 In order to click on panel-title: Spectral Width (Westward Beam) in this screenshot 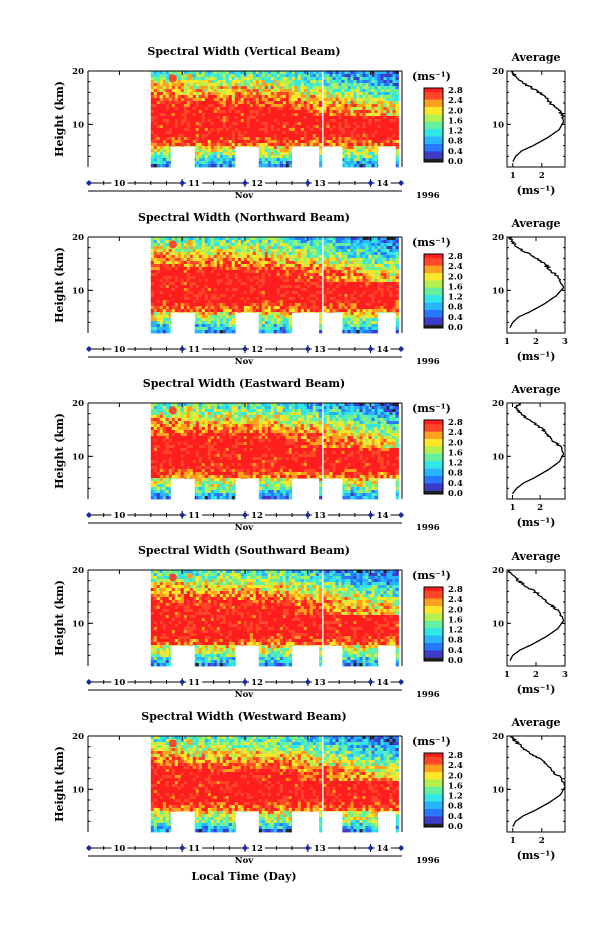, I will do `click(243, 716)`.